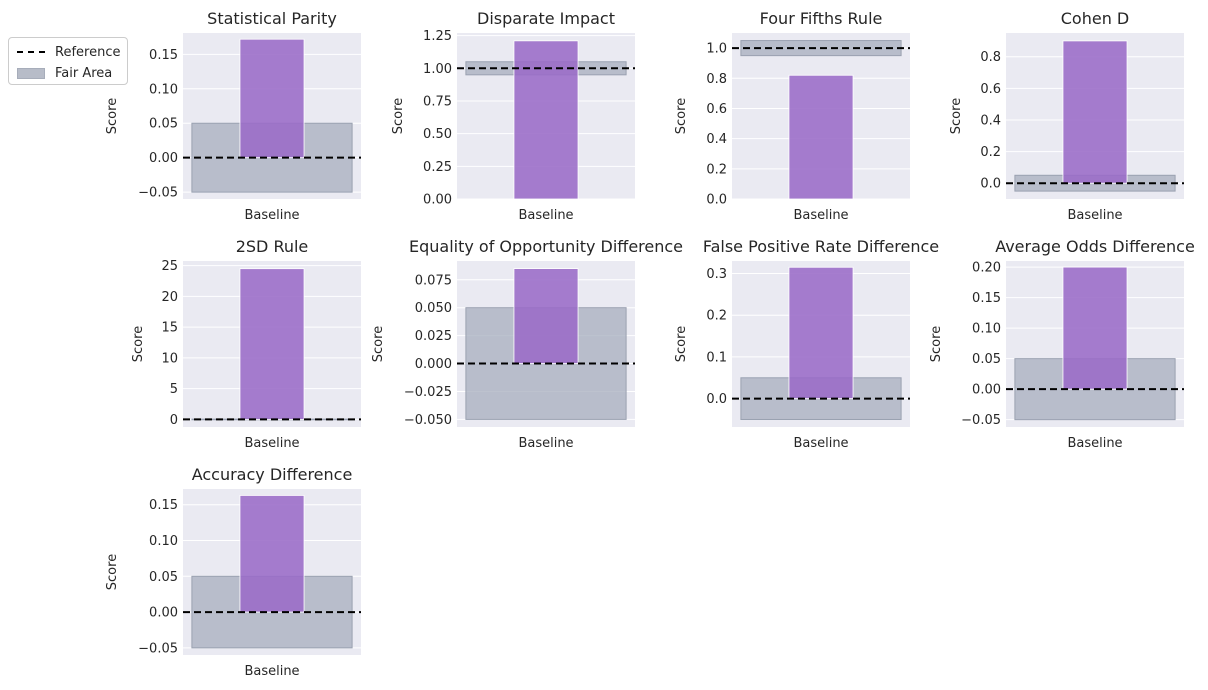 Image resolution: width=1208 pixels, height=690 pixels. I want to click on panel-title: Four Fifths Rule, so click(821, 18).